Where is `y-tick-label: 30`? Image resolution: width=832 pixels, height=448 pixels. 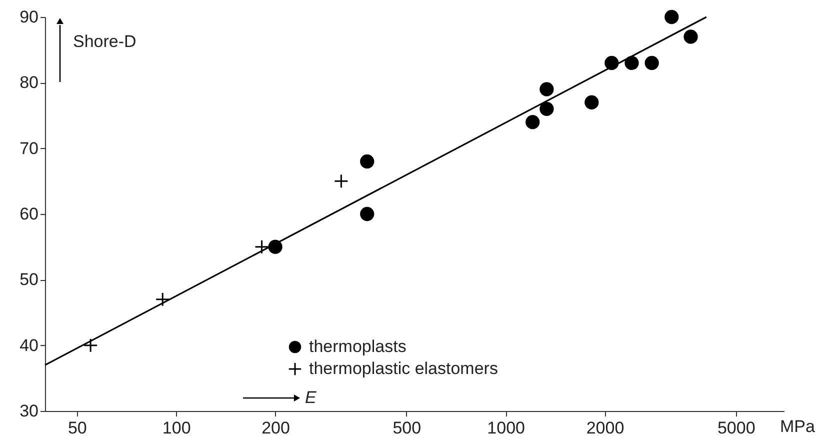 y-tick-label: 30 is located at coordinates (29, 411).